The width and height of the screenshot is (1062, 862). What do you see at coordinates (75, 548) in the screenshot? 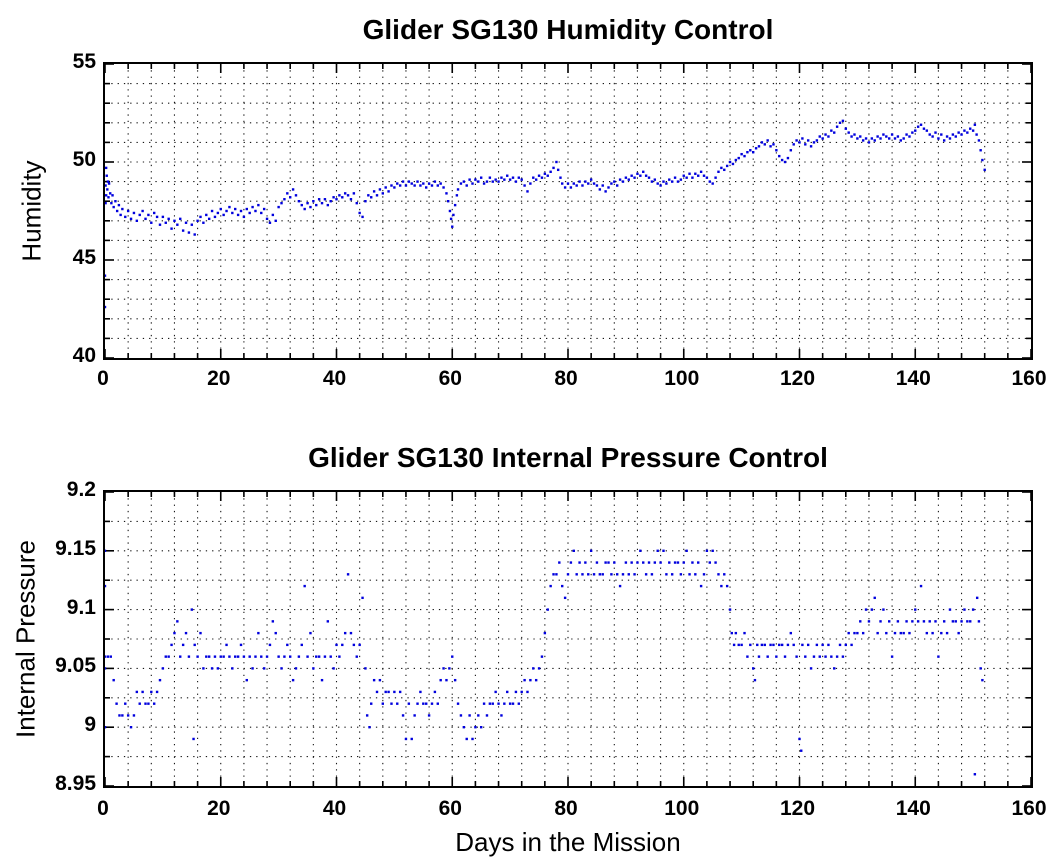
I see `y-tick-label: 9.15` at bounding box center [75, 548].